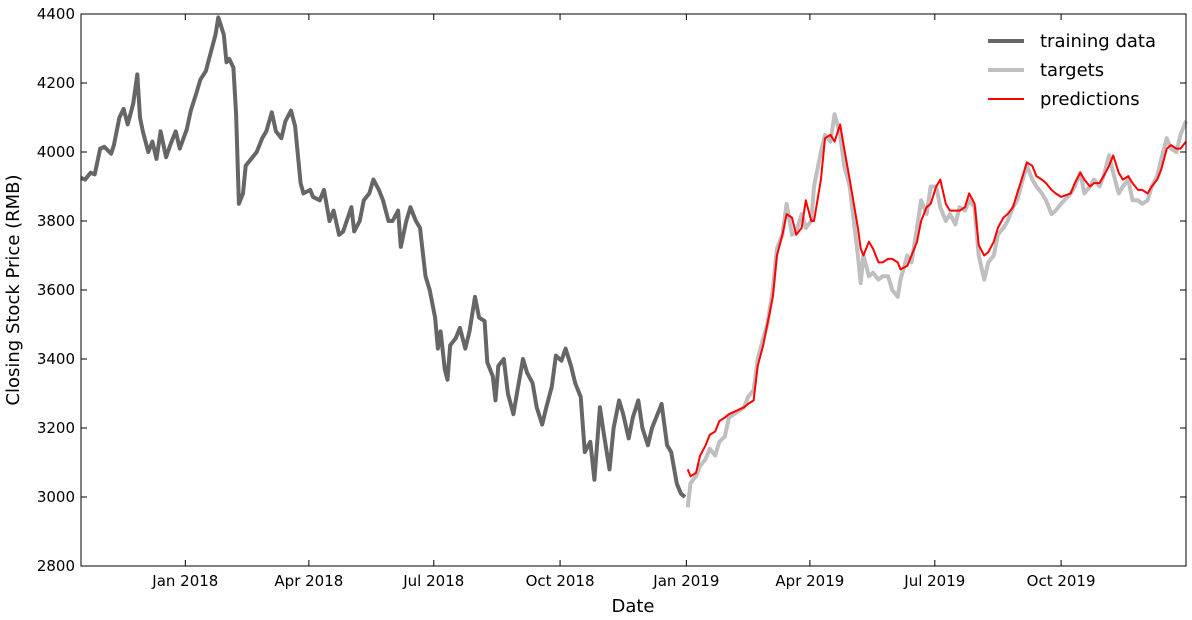 Image resolution: width=1192 pixels, height=620 pixels. What do you see at coordinates (56, 359) in the screenshot?
I see `y-tick-label: 3400` at bounding box center [56, 359].